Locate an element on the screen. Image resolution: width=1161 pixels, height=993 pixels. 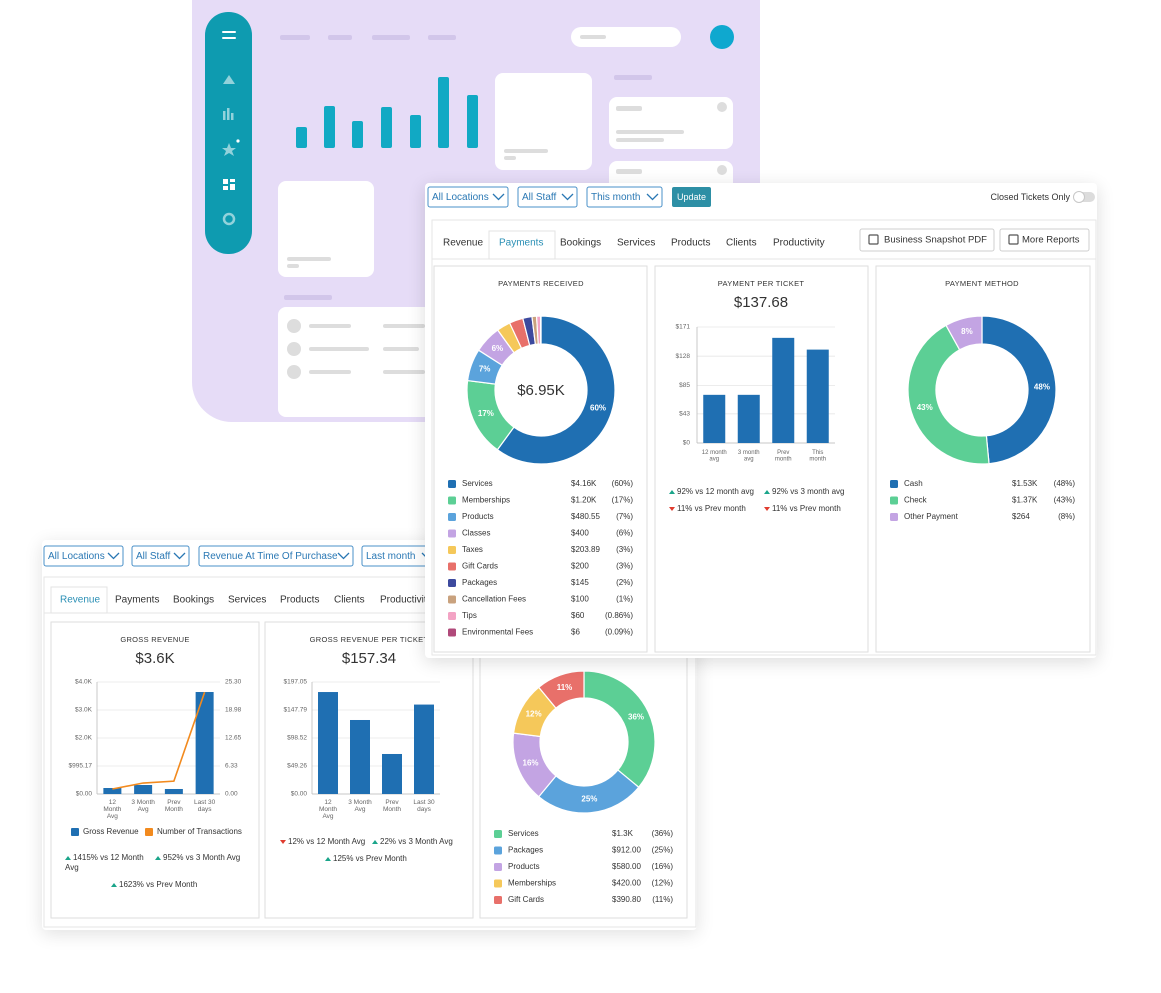
slice-label: 7% is located at coordinates (485, 369).